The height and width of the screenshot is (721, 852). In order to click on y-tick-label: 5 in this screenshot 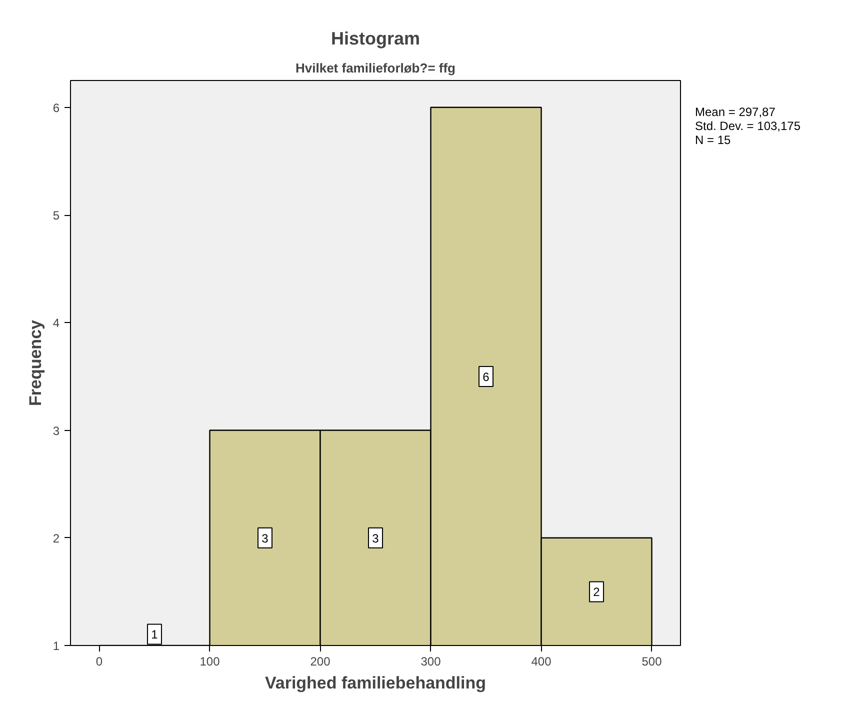, I will do `click(56, 215)`.